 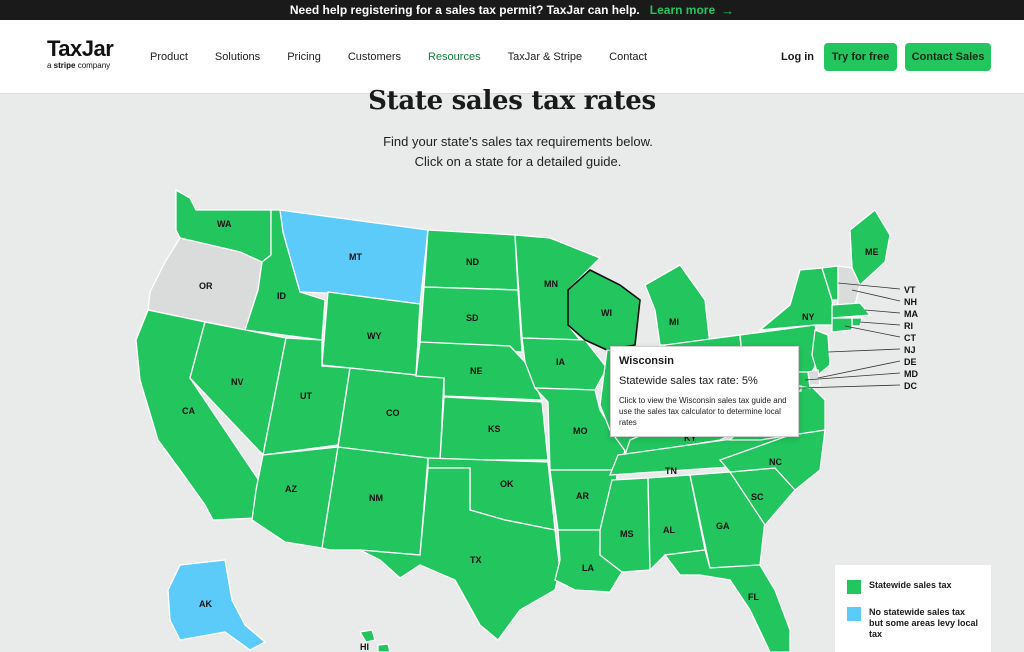 I want to click on label-or: OR, so click(x=206, y=286).